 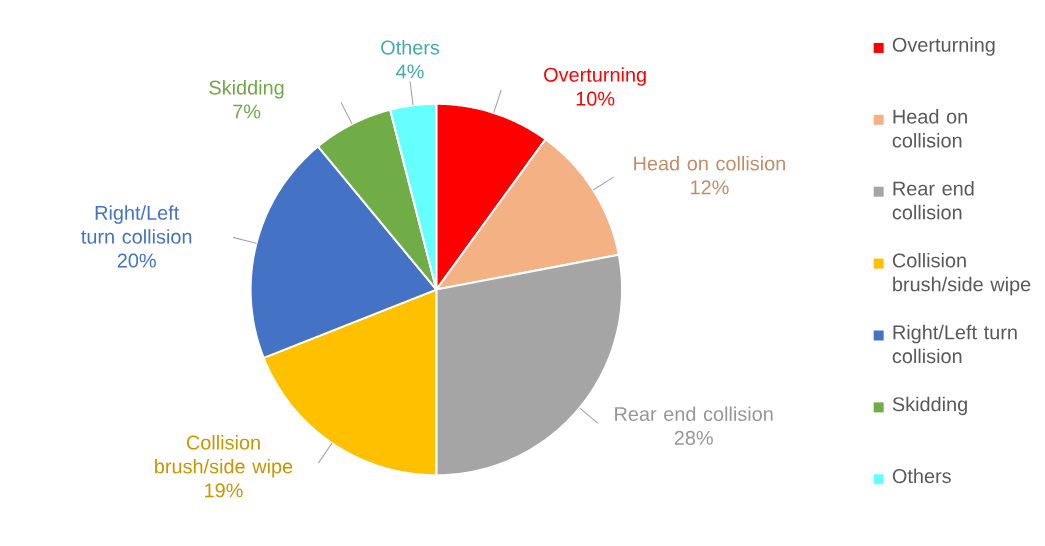 I want to click on data-label: 4%, so click(x=410, y=71).